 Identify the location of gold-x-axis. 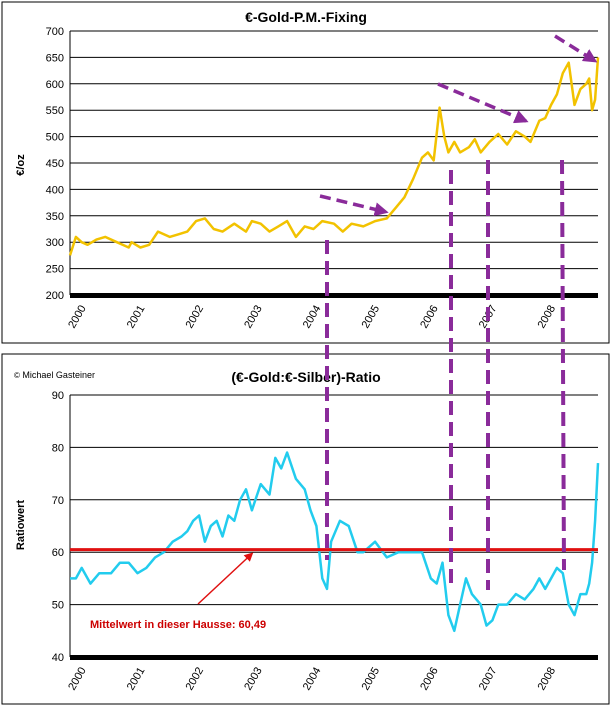
(334, 295).